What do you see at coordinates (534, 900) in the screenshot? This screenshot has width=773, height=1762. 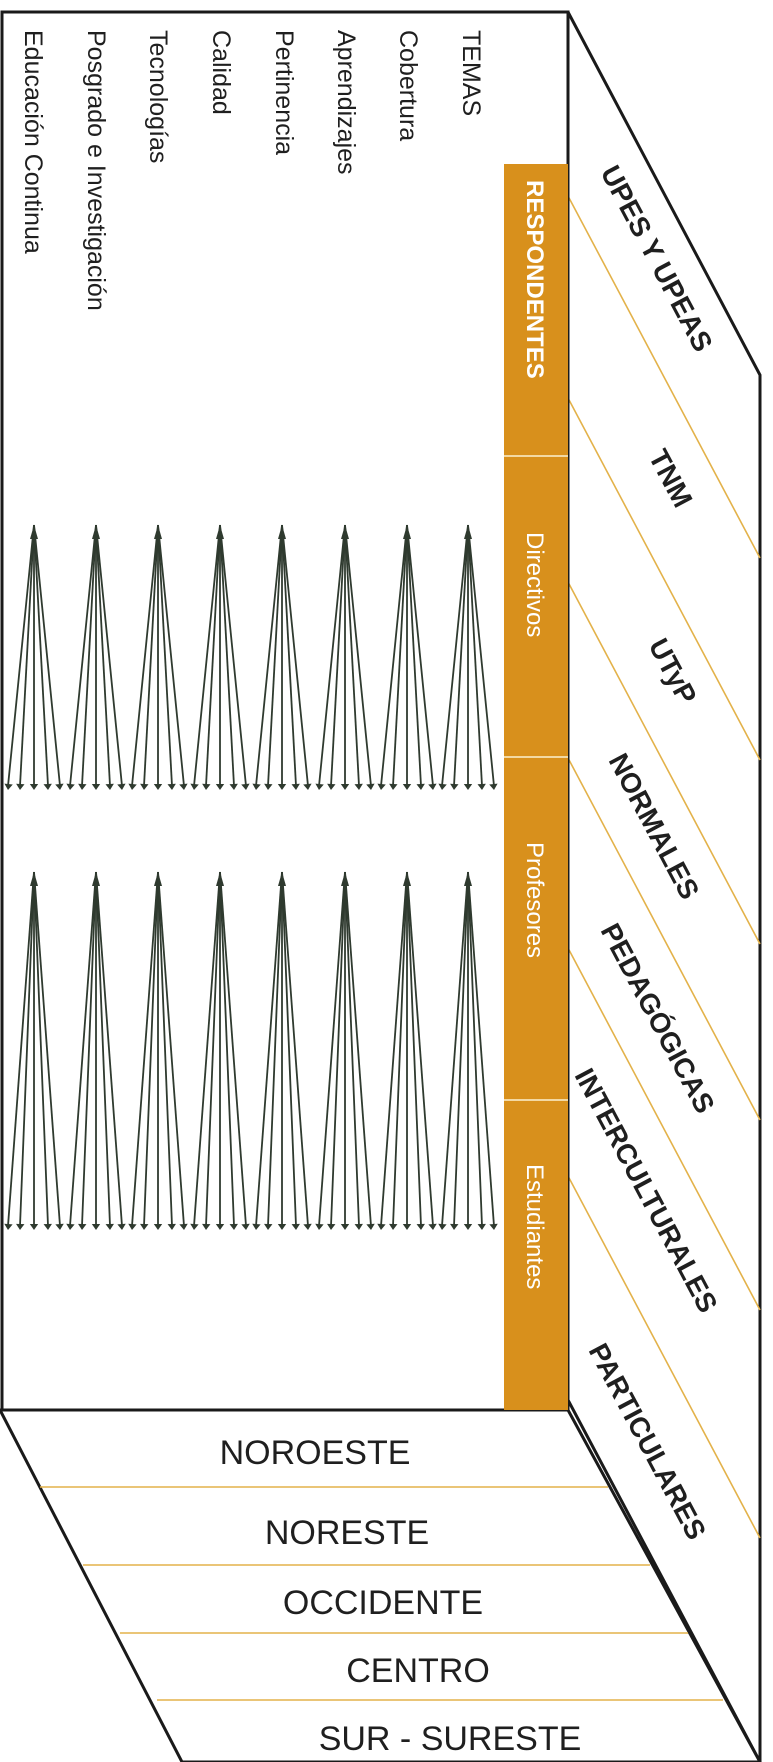 I see `respondent-profesores: Profesores` at bounding box center [534, 900].